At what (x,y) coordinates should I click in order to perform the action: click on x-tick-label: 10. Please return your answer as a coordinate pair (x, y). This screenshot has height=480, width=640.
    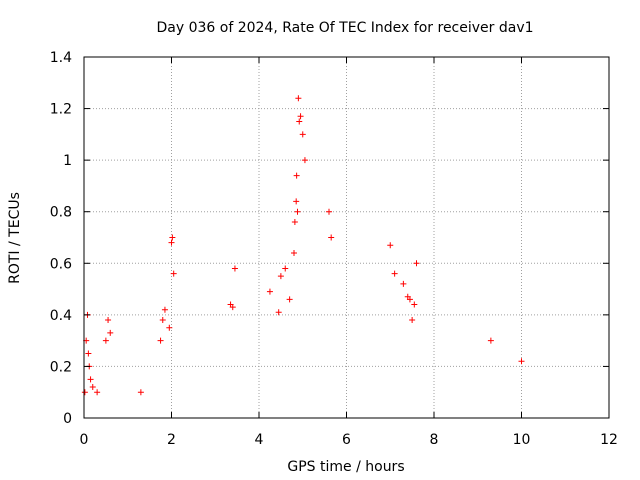
    Looking at the image, I should click on (522, 440).